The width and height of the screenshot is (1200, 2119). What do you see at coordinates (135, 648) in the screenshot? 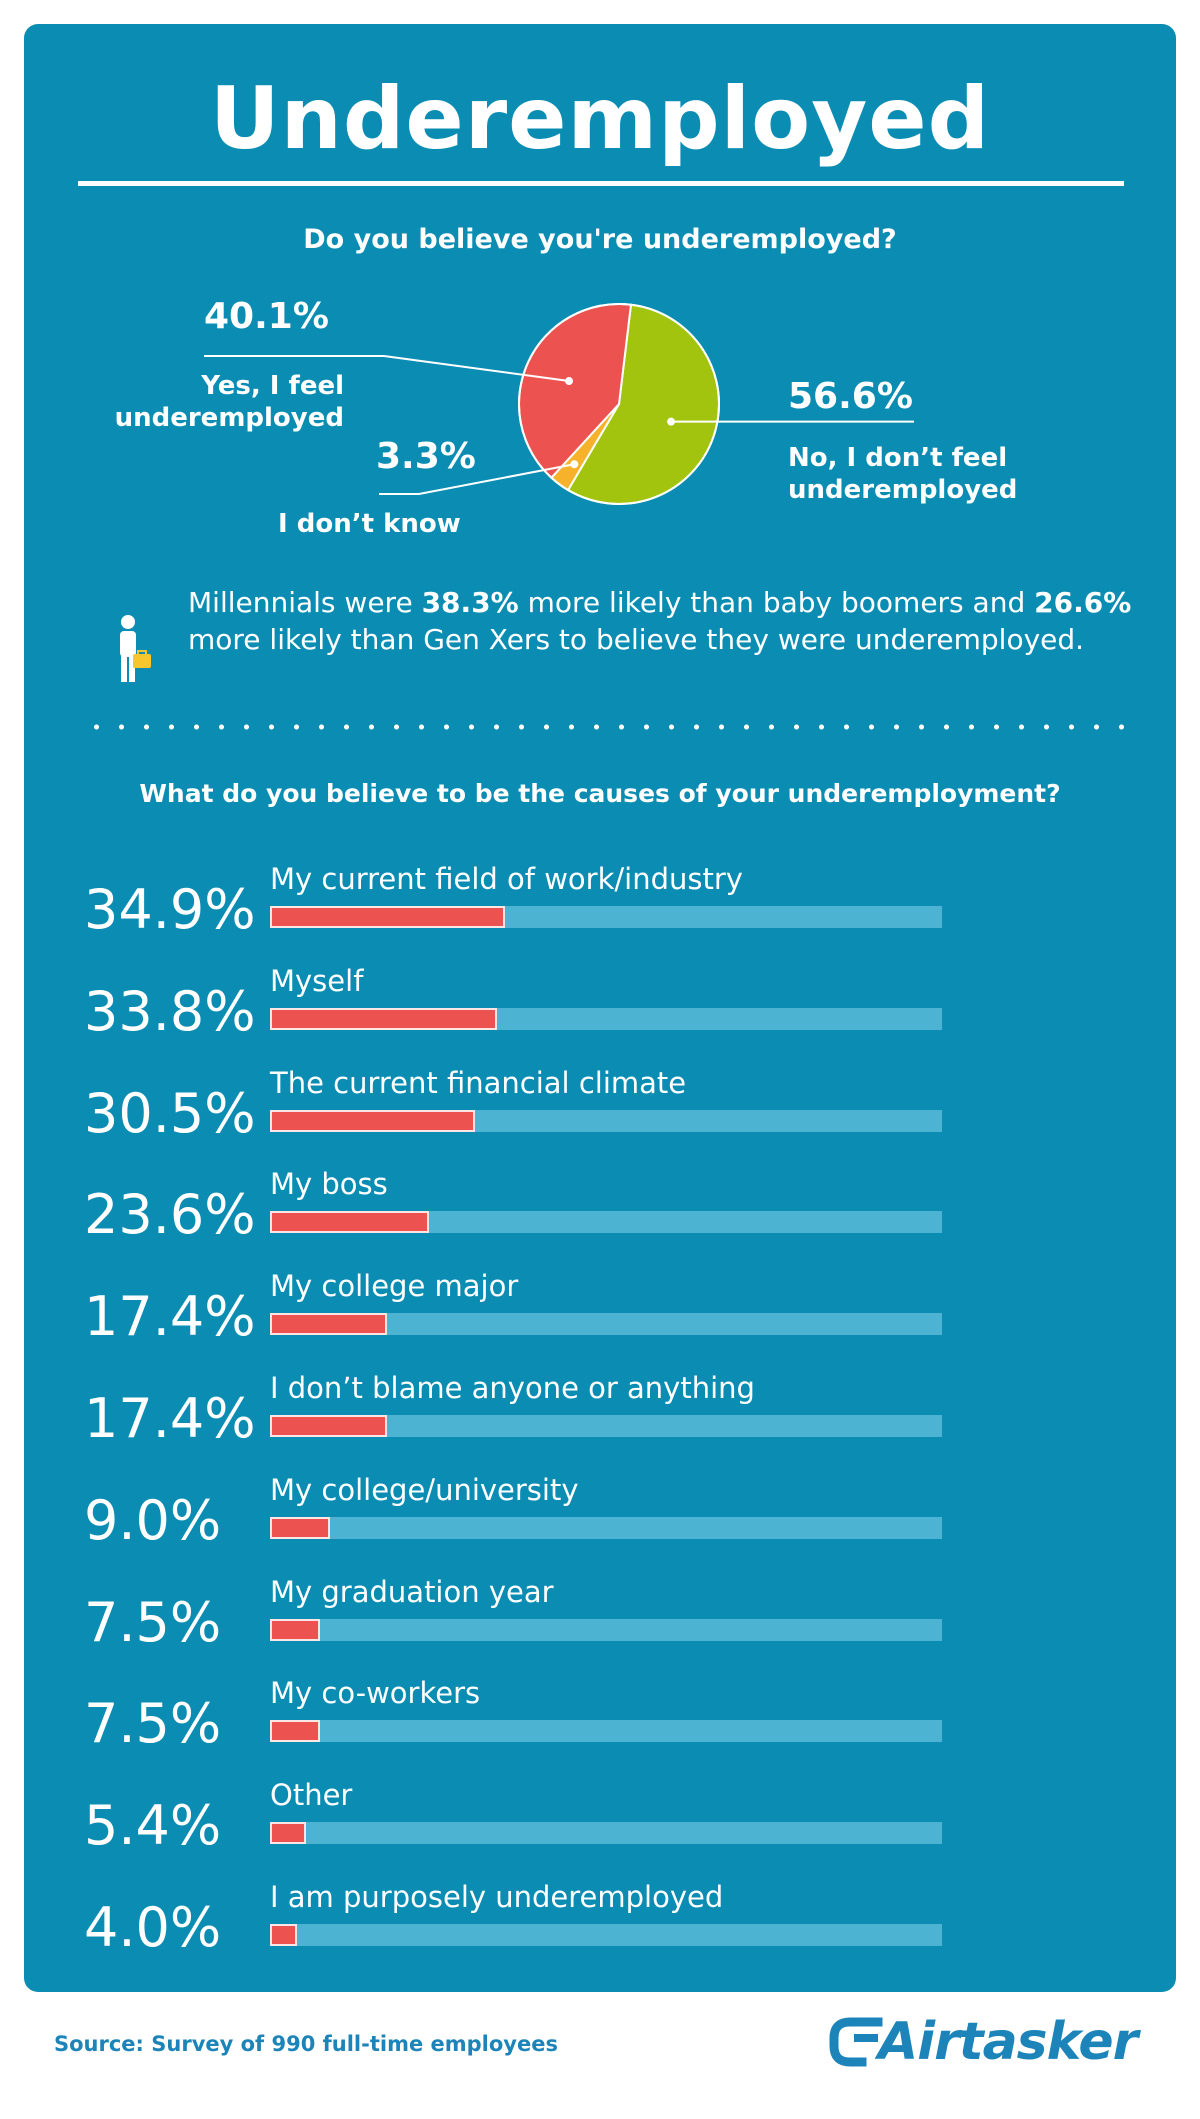
I see `person-with-briefcase-icon` at bounding box center [135, 648].